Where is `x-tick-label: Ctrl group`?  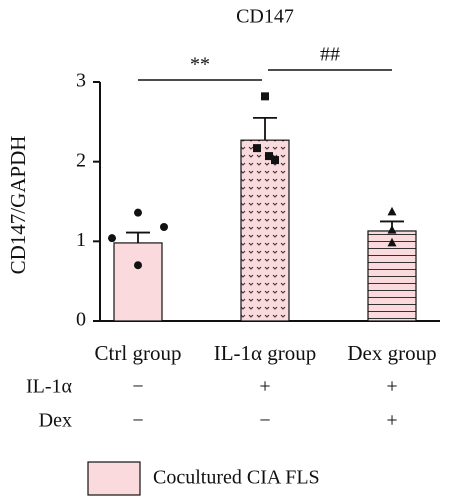
x-tick-label: Ctrl group is located at coordinates (138, 353).